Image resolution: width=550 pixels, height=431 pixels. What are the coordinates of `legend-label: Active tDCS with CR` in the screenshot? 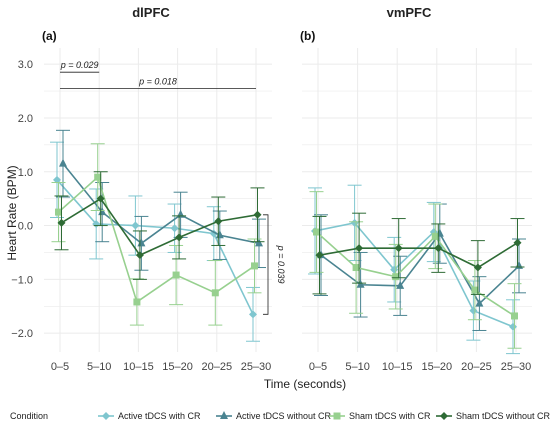 It's located at (159, 416).